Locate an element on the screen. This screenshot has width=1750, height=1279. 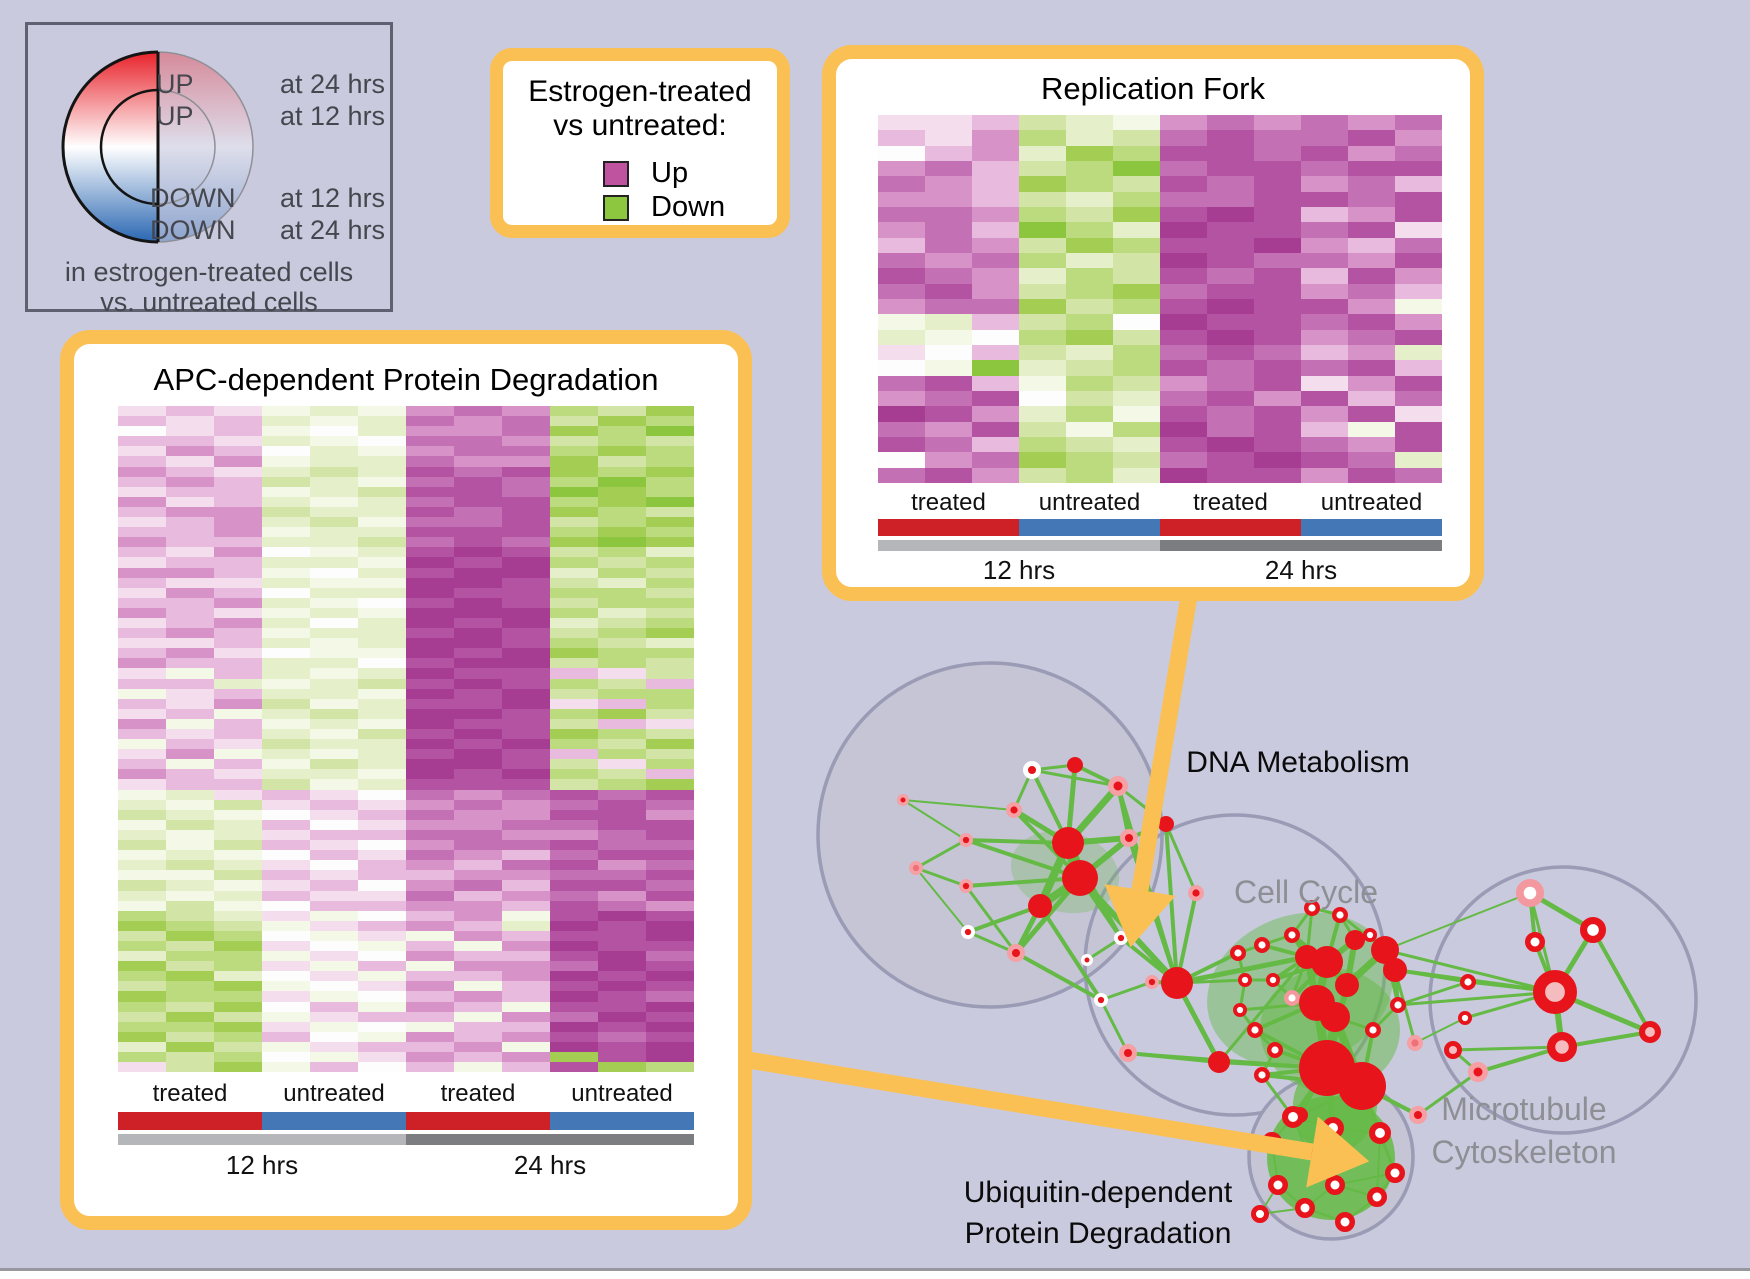
legend-up-outer-time: at 24 hrs is located at coordinates (333, 84).